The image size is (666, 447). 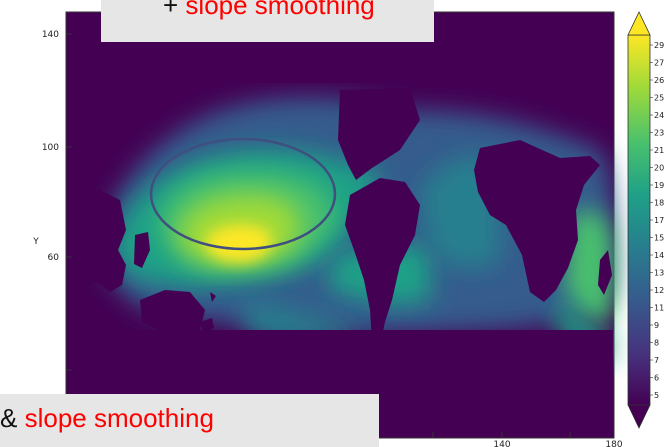 I want to click on colorbar-tick-label: 13, so click(x=659, y=273).